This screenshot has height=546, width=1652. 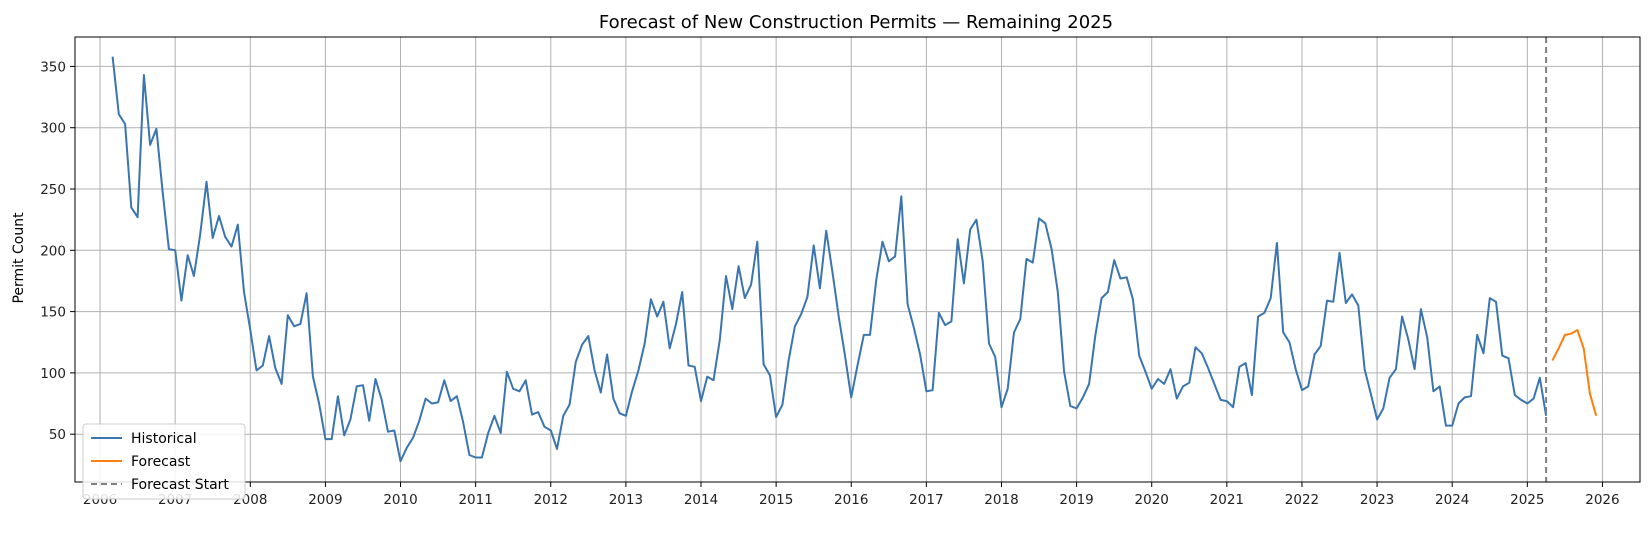 I want to click on y-tick-label: 250, so click(x=53, y=190).